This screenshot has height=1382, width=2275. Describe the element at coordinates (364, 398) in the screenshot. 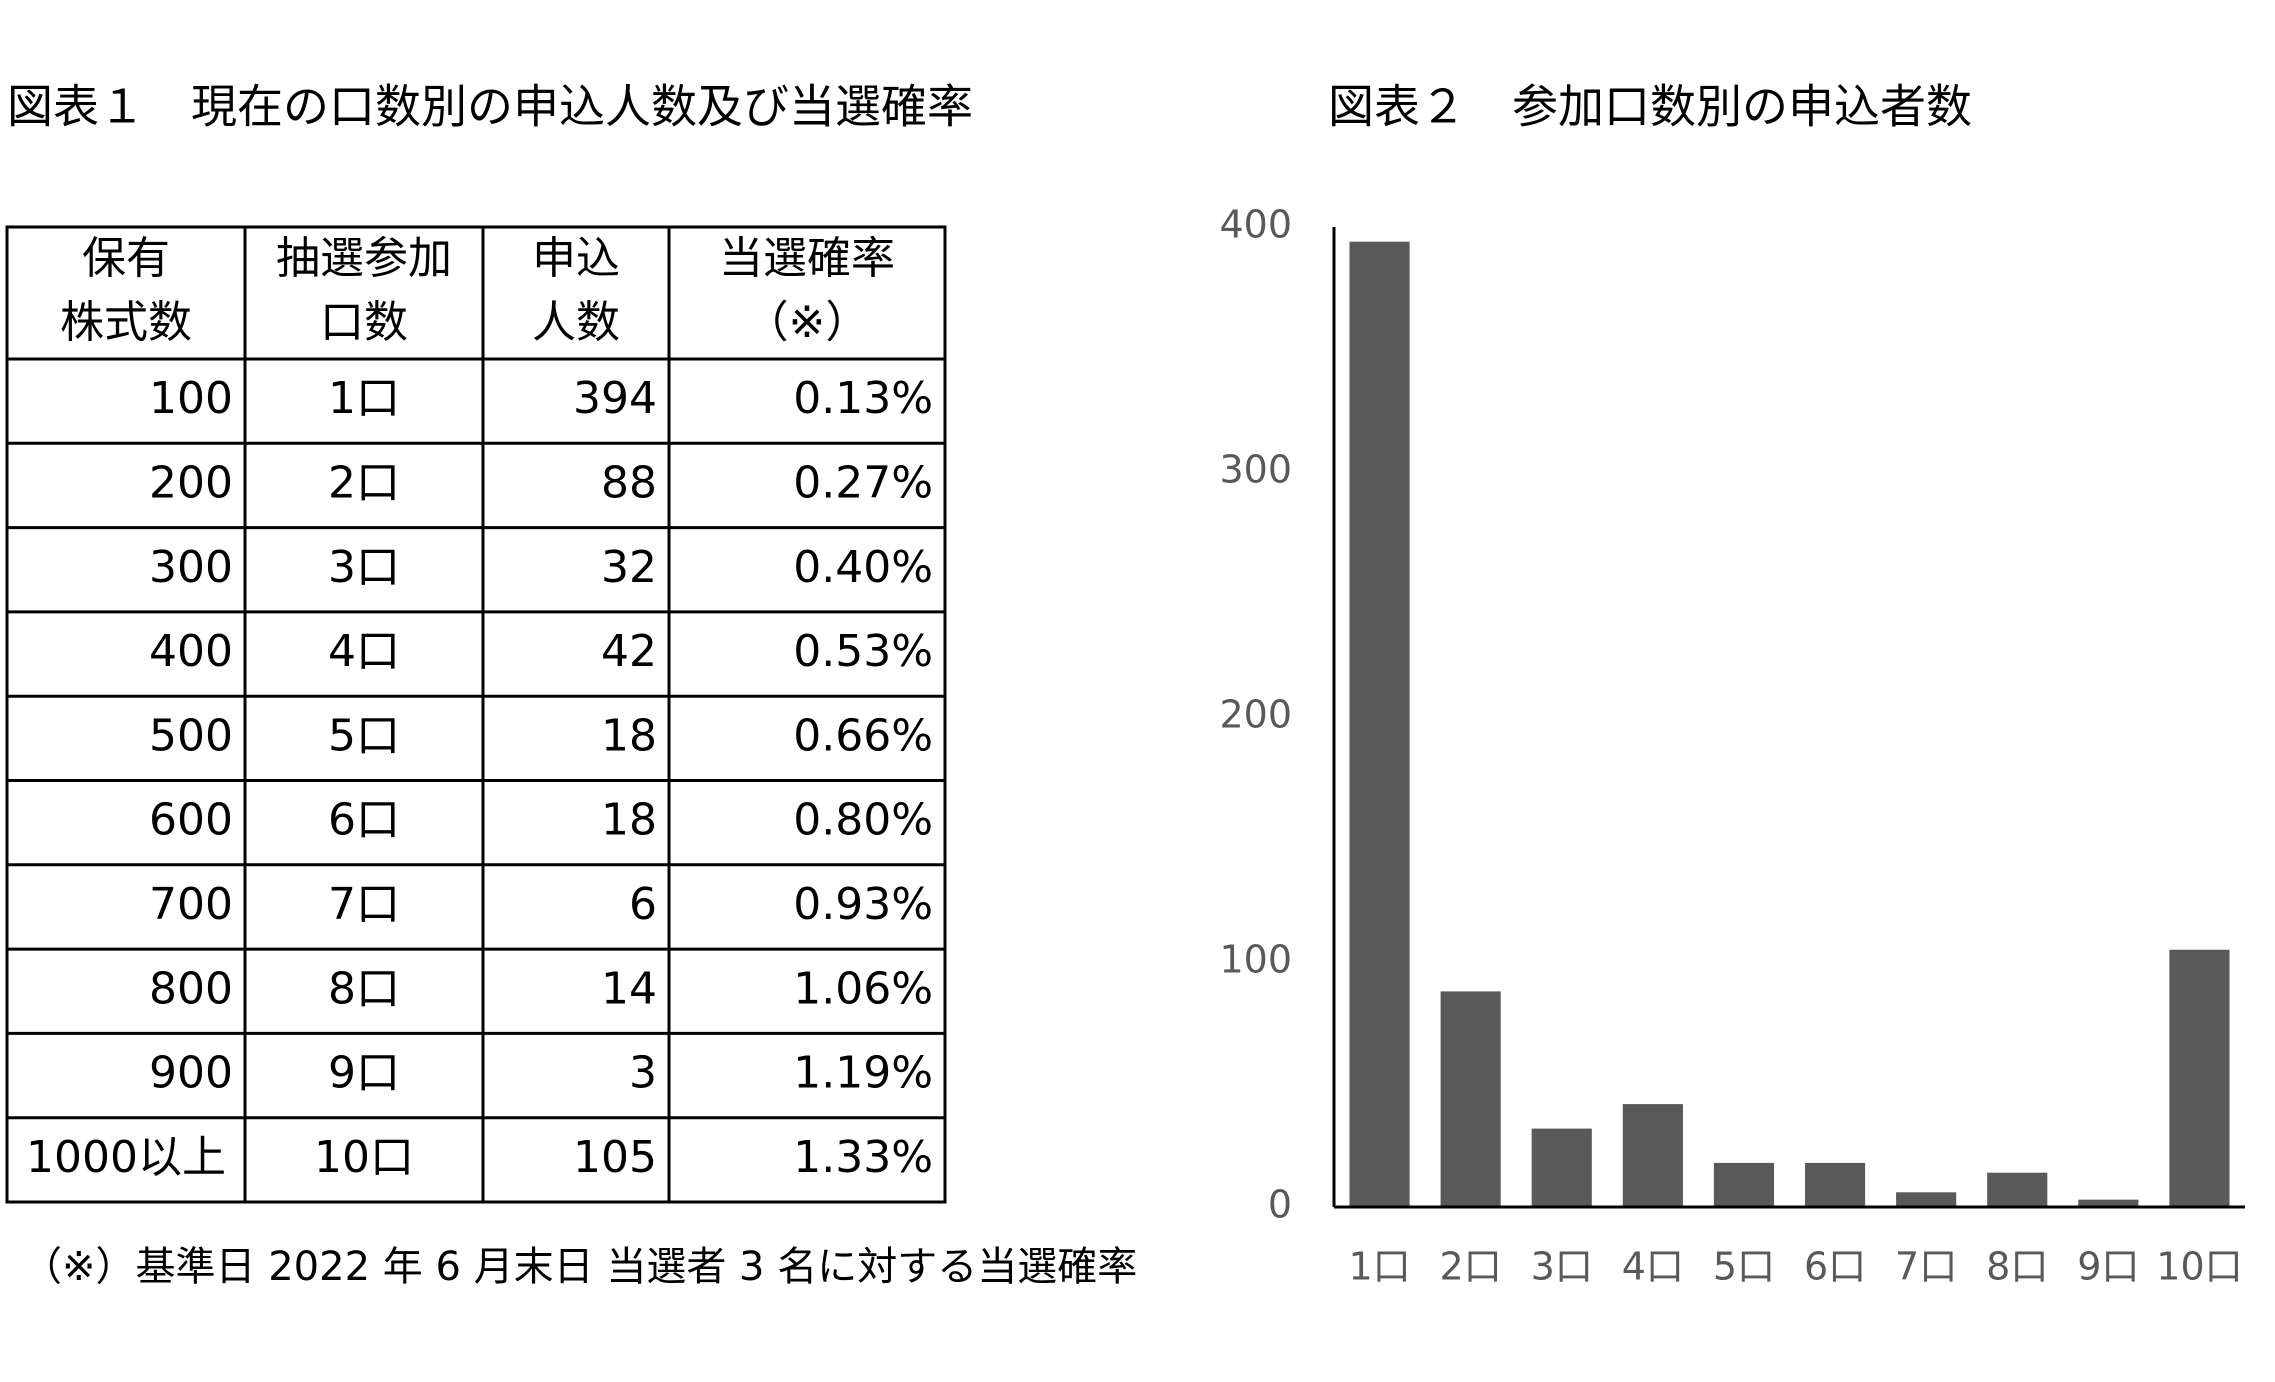

I see `table-cell: 1口` at that location.